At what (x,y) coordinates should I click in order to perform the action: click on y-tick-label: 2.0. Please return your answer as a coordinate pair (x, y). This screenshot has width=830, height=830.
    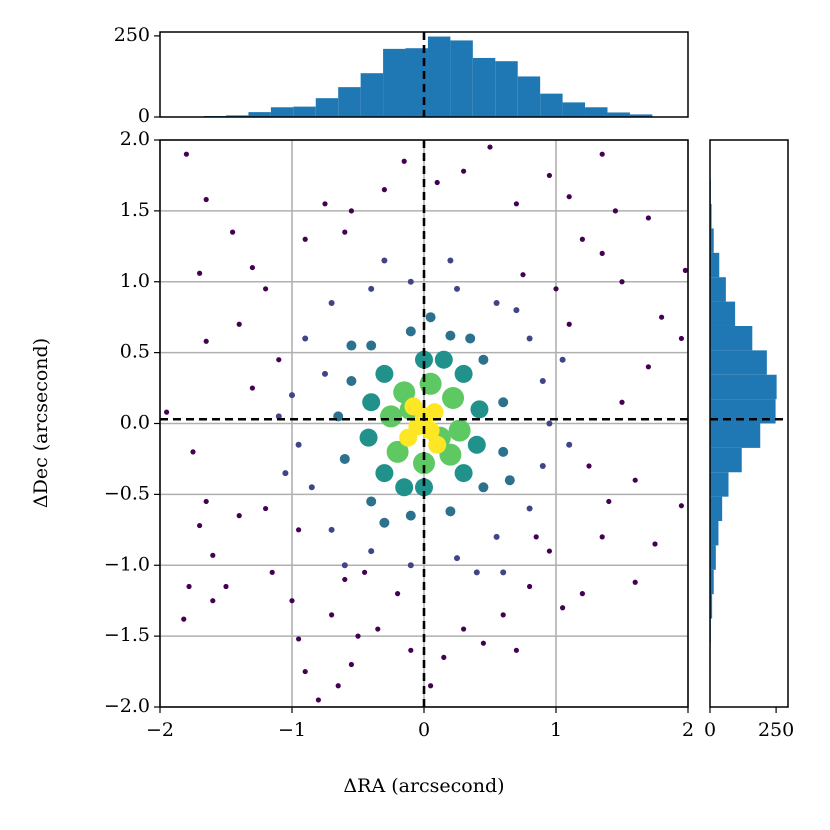
    Looking at the image, I should click on (135, 139).